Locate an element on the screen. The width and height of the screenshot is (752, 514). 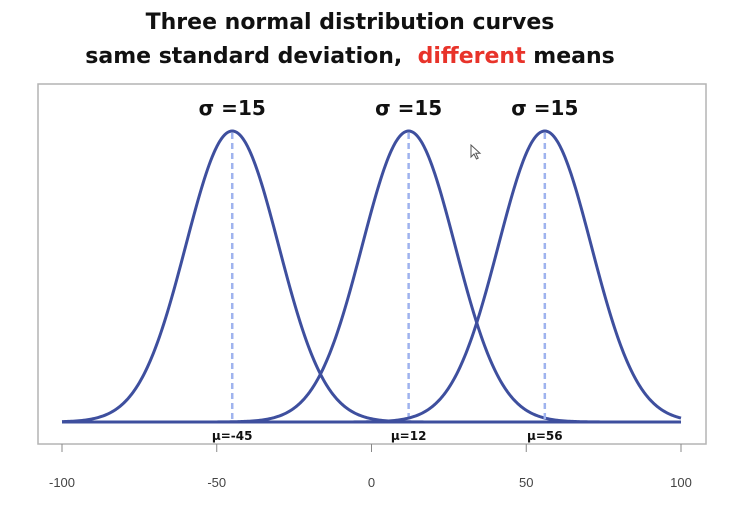
chart-title-line-1: Three normal distribution curves is located at coordinates (350, 22).